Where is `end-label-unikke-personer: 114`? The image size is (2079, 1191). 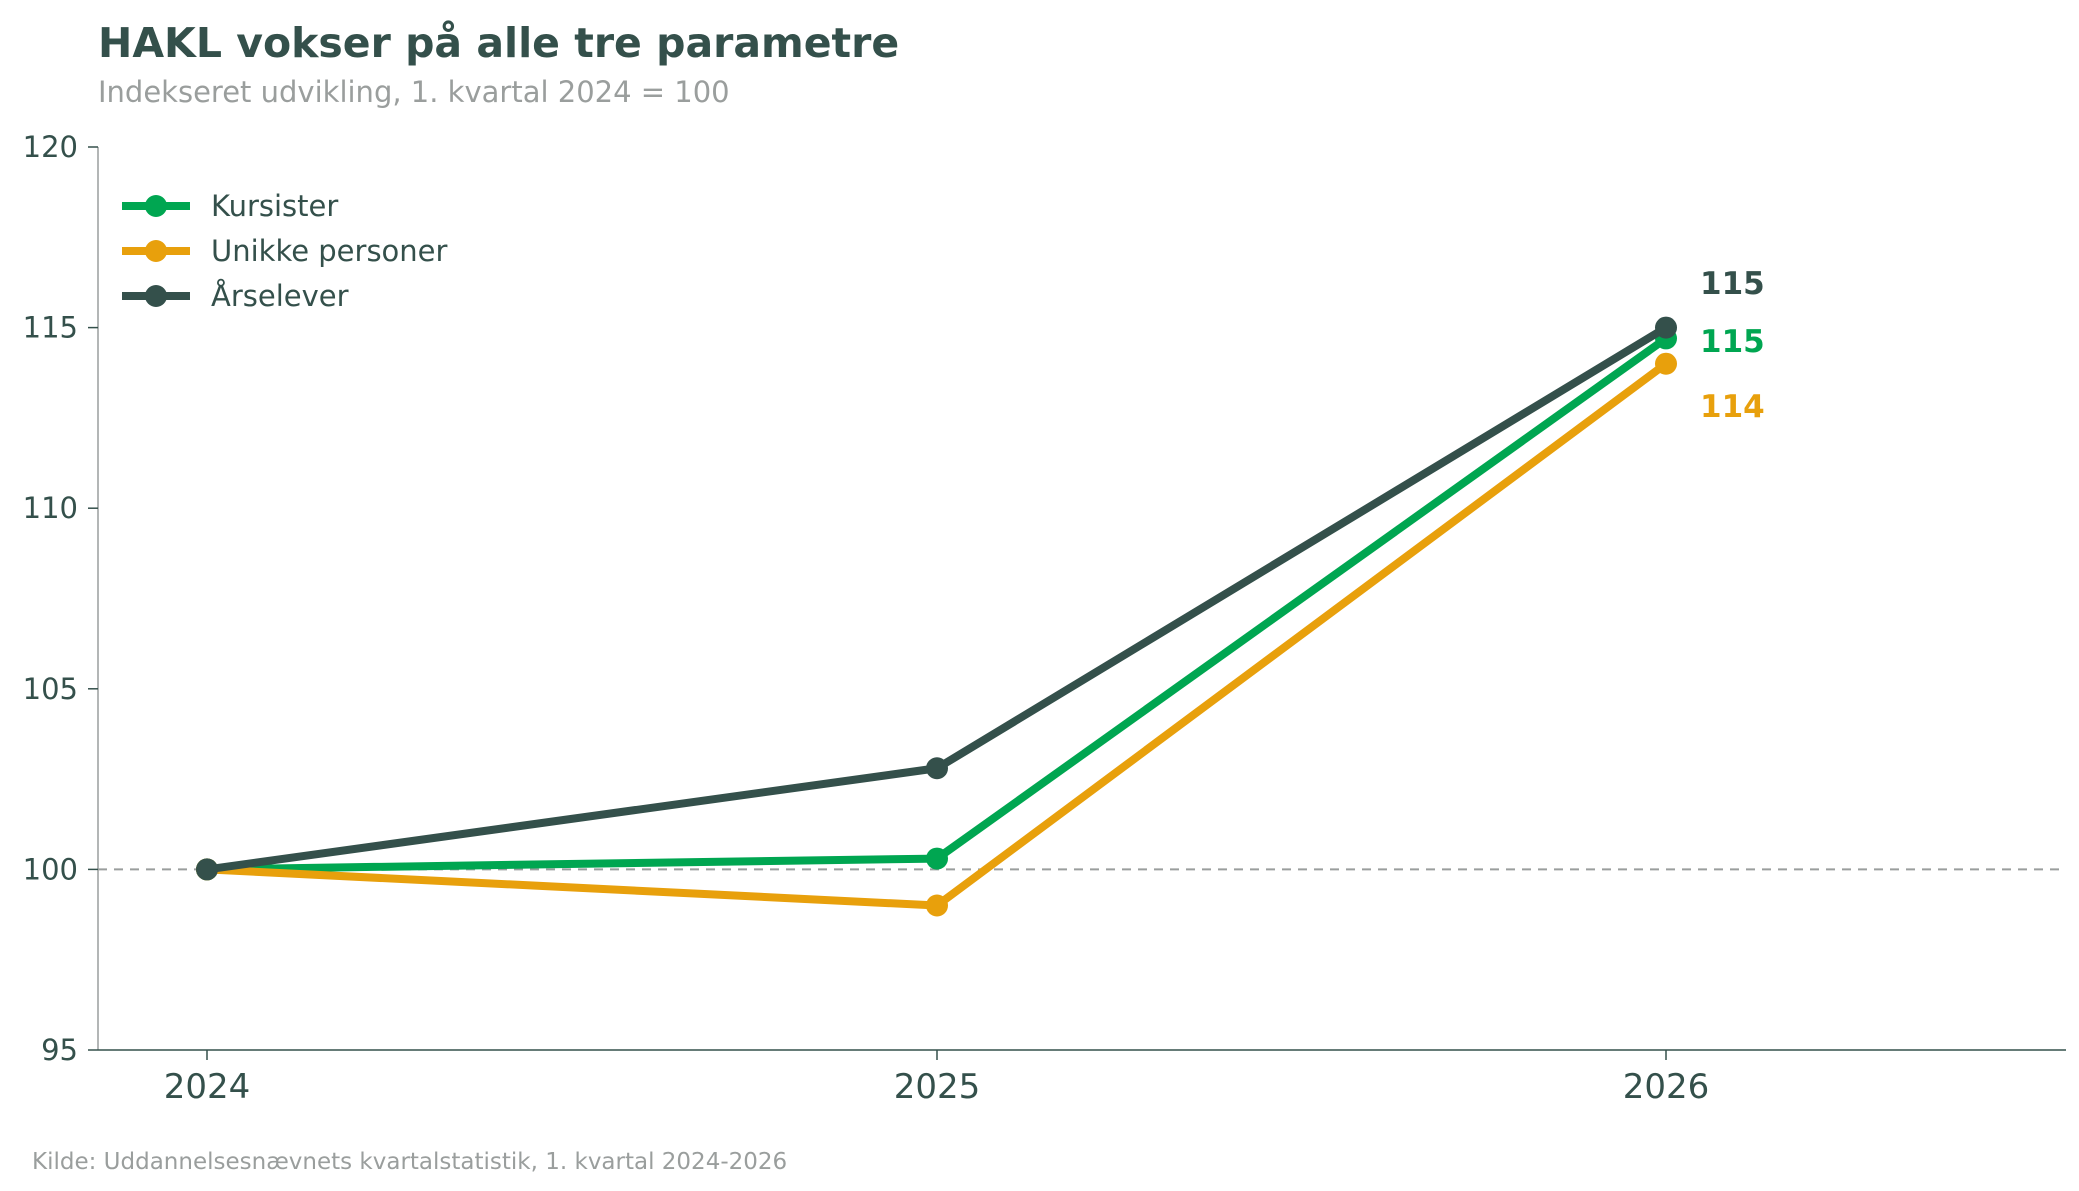 end-label-unikke-personer: 114 is located at coordinates (1732, 407).